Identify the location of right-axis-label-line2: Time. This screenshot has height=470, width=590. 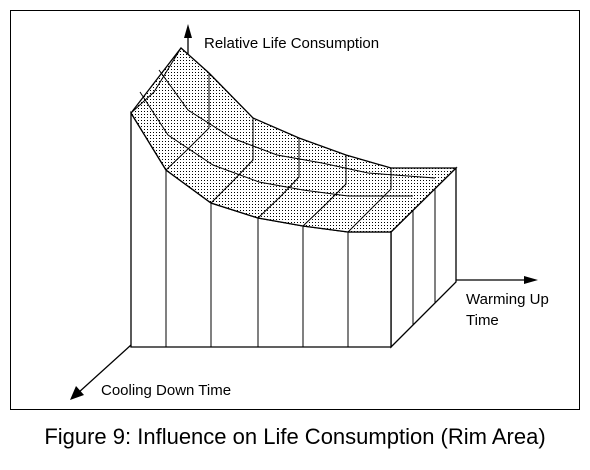
(482, 320).